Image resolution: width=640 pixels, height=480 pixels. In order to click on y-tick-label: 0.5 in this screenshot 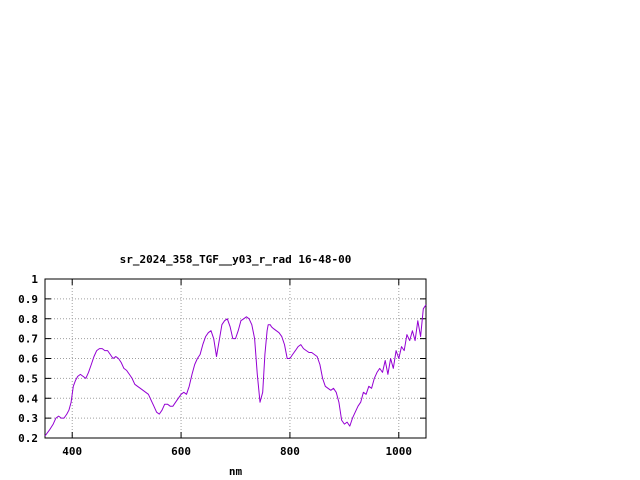, I will do `click(28, 378)`.